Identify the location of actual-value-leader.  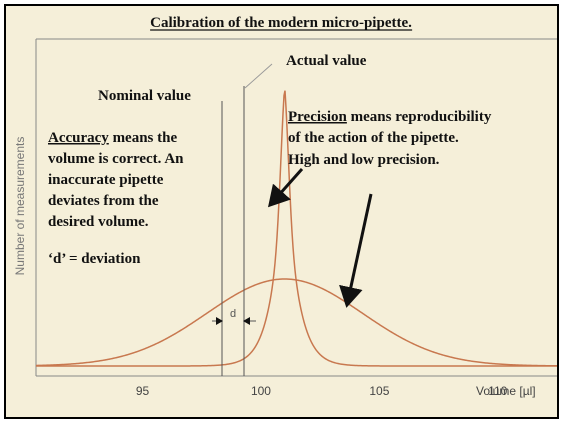
(258, 76).